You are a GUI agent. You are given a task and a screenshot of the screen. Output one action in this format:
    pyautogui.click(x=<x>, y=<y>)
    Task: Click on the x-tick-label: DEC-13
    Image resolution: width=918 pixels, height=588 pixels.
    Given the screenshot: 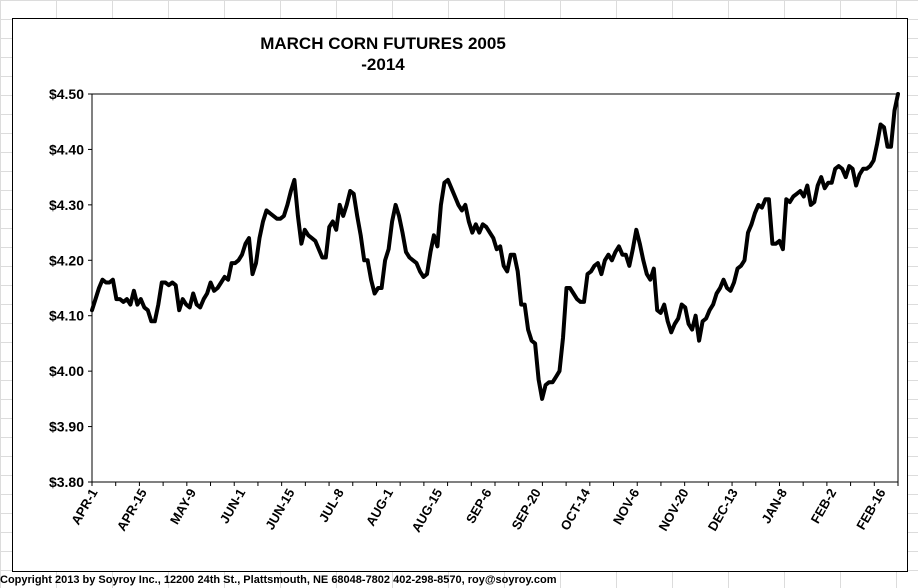 What is the action you would take?
    pyautogui.click(x=723, y=510)
    